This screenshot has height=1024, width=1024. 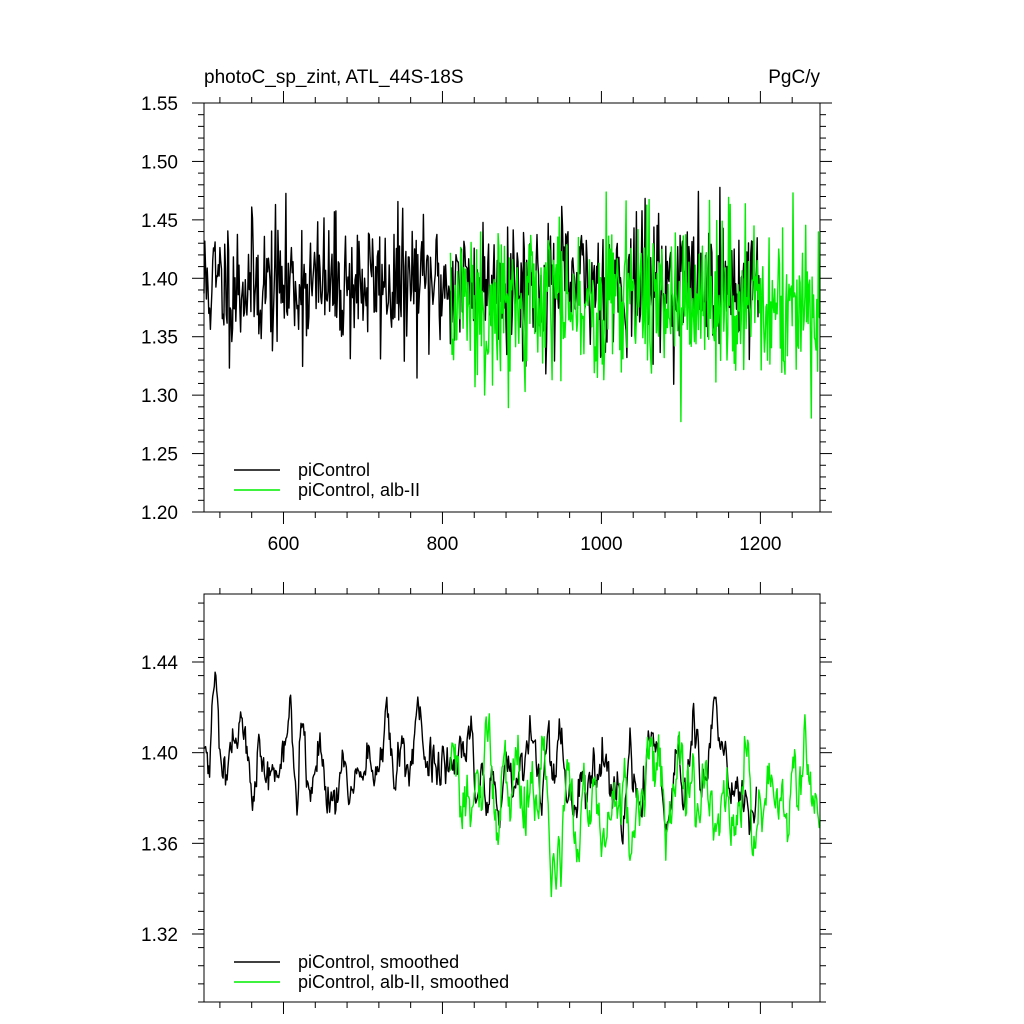 I want to click on bottom-series-group, so click(x=512, y=784).